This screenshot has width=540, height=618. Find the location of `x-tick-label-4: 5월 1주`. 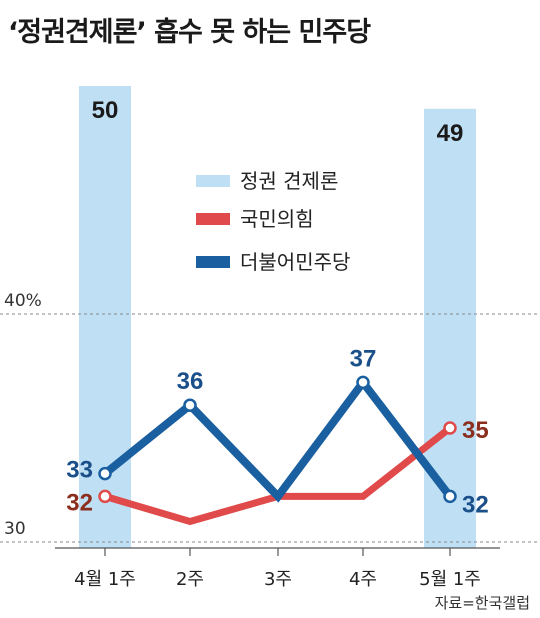

x-tick-label-4: 5월 1주 is located at coordinates (450, 579).